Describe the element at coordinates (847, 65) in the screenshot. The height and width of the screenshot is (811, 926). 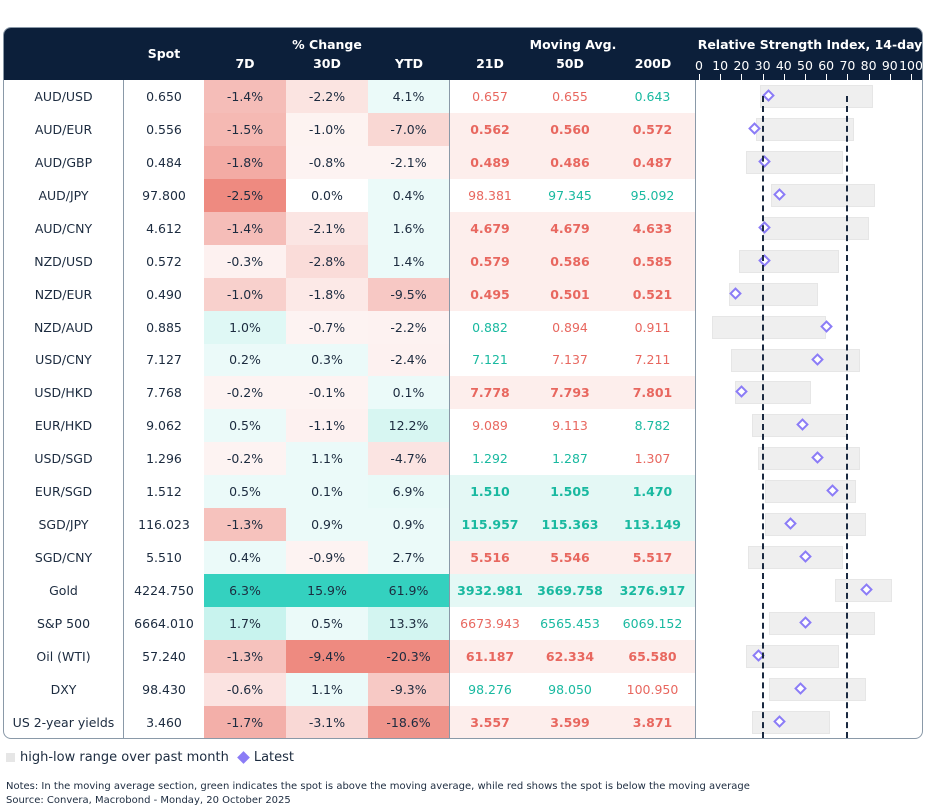
I see `rsi-tick-label: 70` at that location.